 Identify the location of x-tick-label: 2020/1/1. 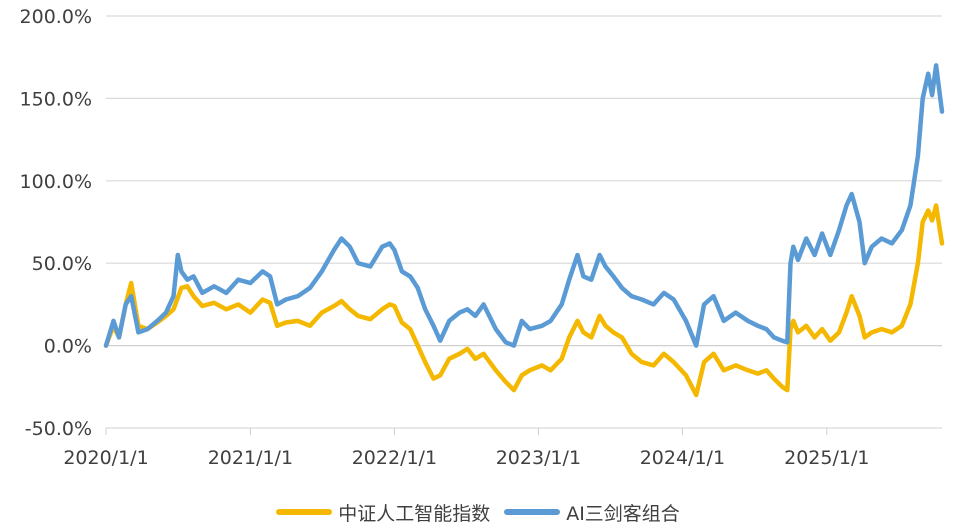
(105, 458).